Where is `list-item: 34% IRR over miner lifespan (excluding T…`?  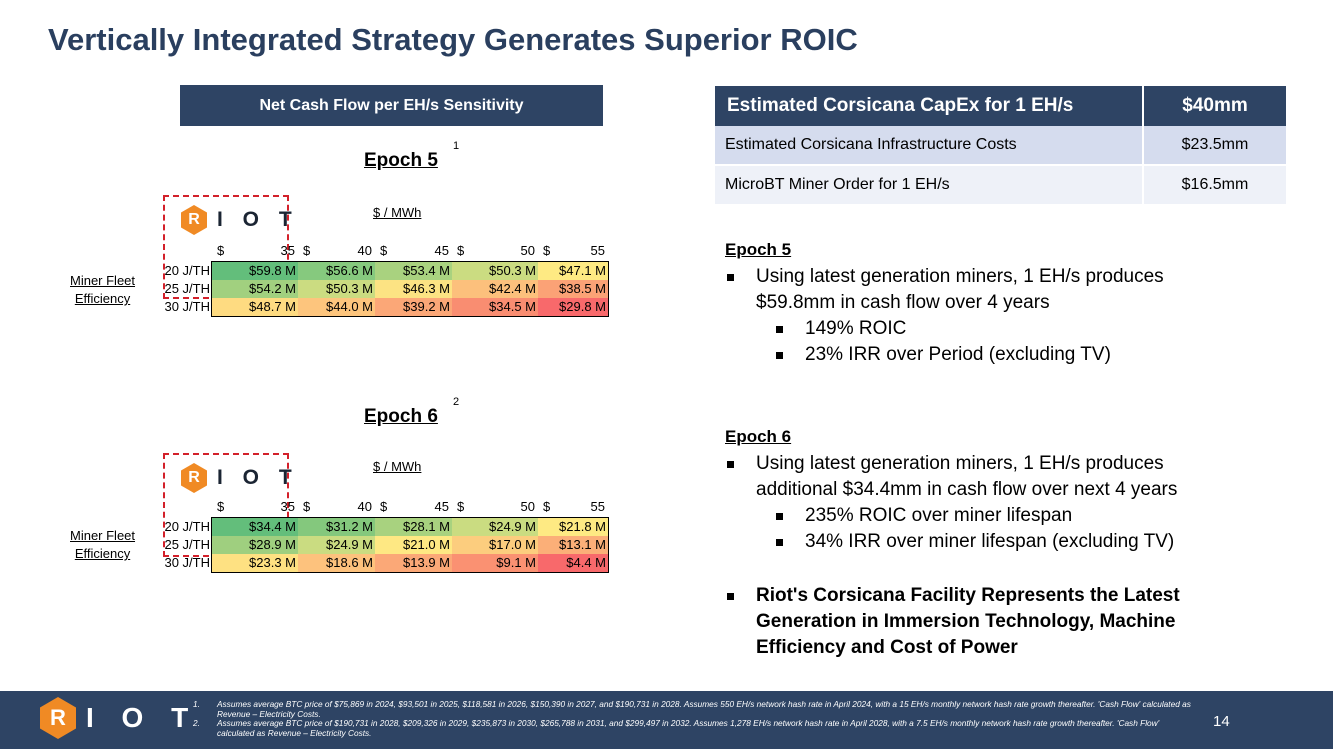
list-item: 34% IRR over miner lifespan (excluding T… is located at coordinates (985, 542).